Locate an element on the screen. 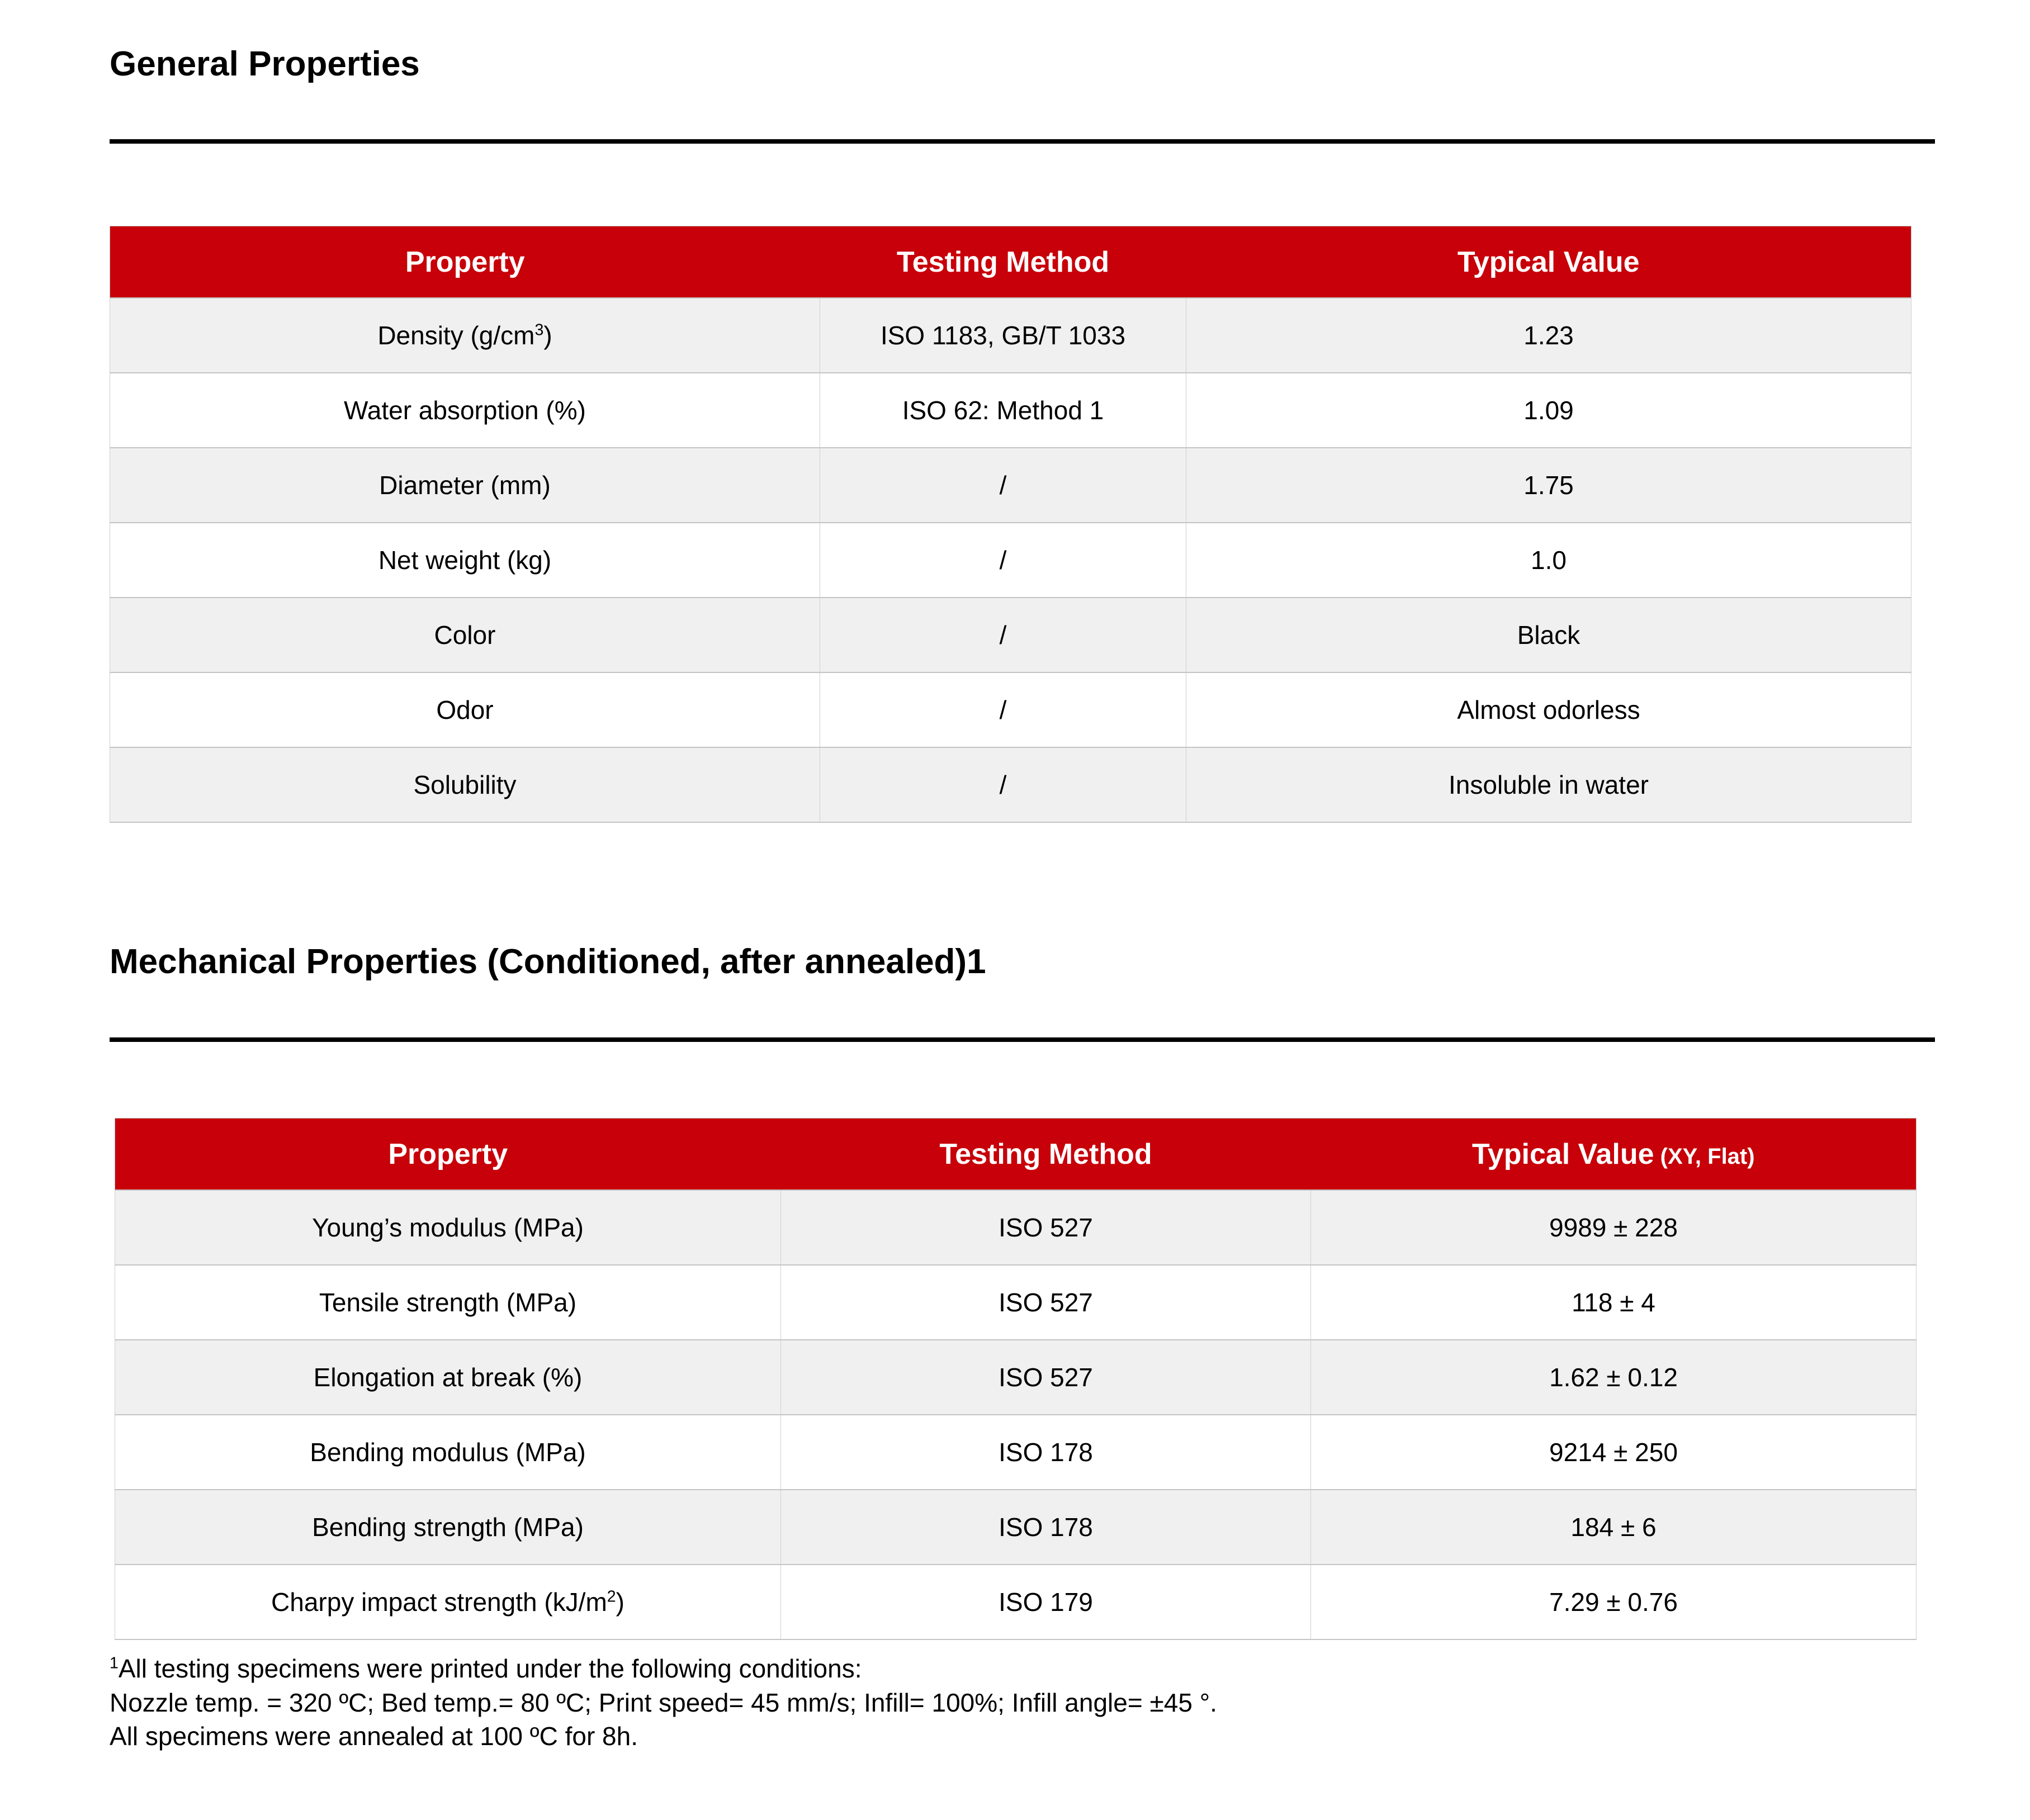 The height and width of the screenshot is (1820, 2030). heading-rule-mechanical is located at coordinates (1022, 1040).